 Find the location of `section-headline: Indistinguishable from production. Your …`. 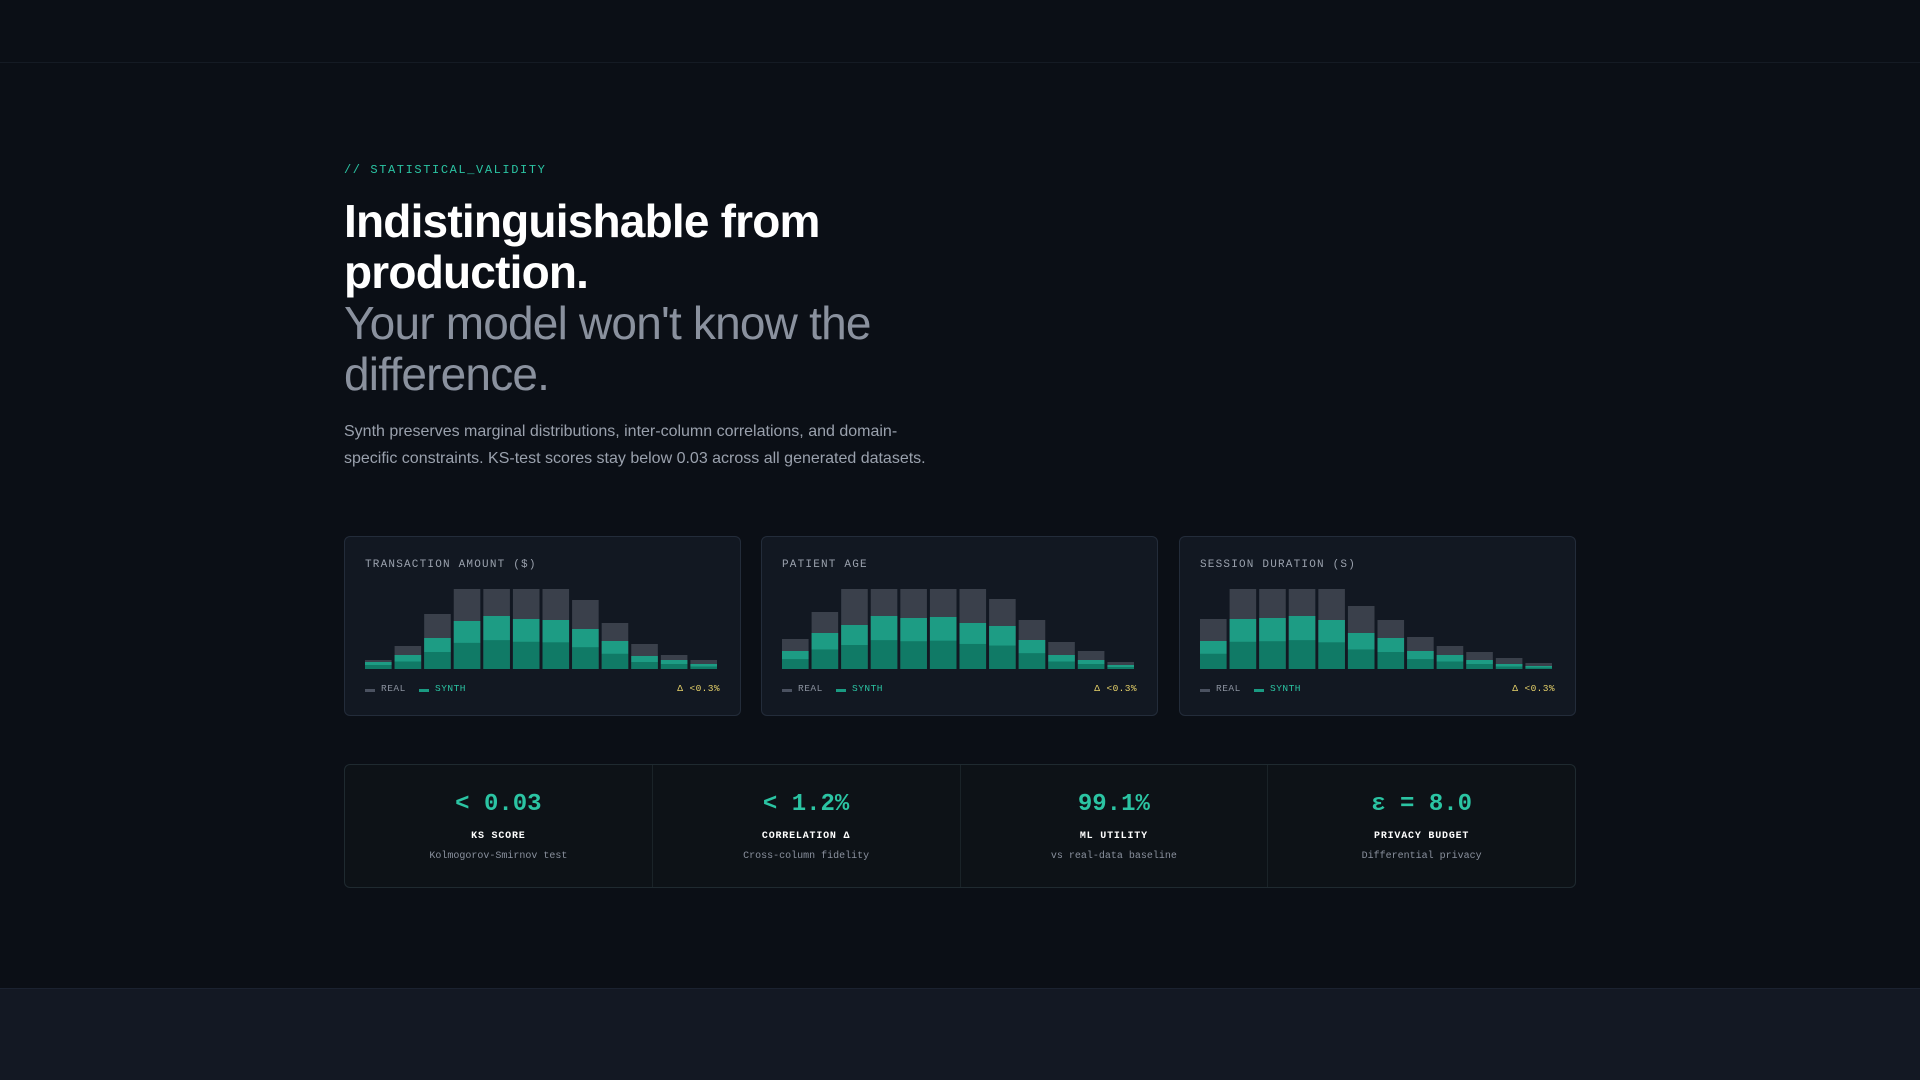

section-headline: Indistinguishable from production. Your … is located at coordinates (664, 298).